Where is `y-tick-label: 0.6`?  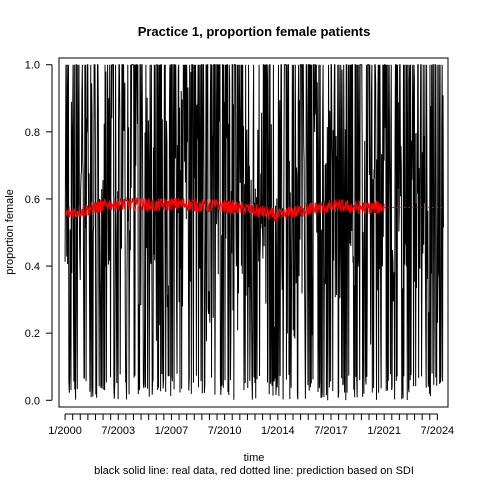 y-tick-label: 0.6 is located at coordinates (32, 200).